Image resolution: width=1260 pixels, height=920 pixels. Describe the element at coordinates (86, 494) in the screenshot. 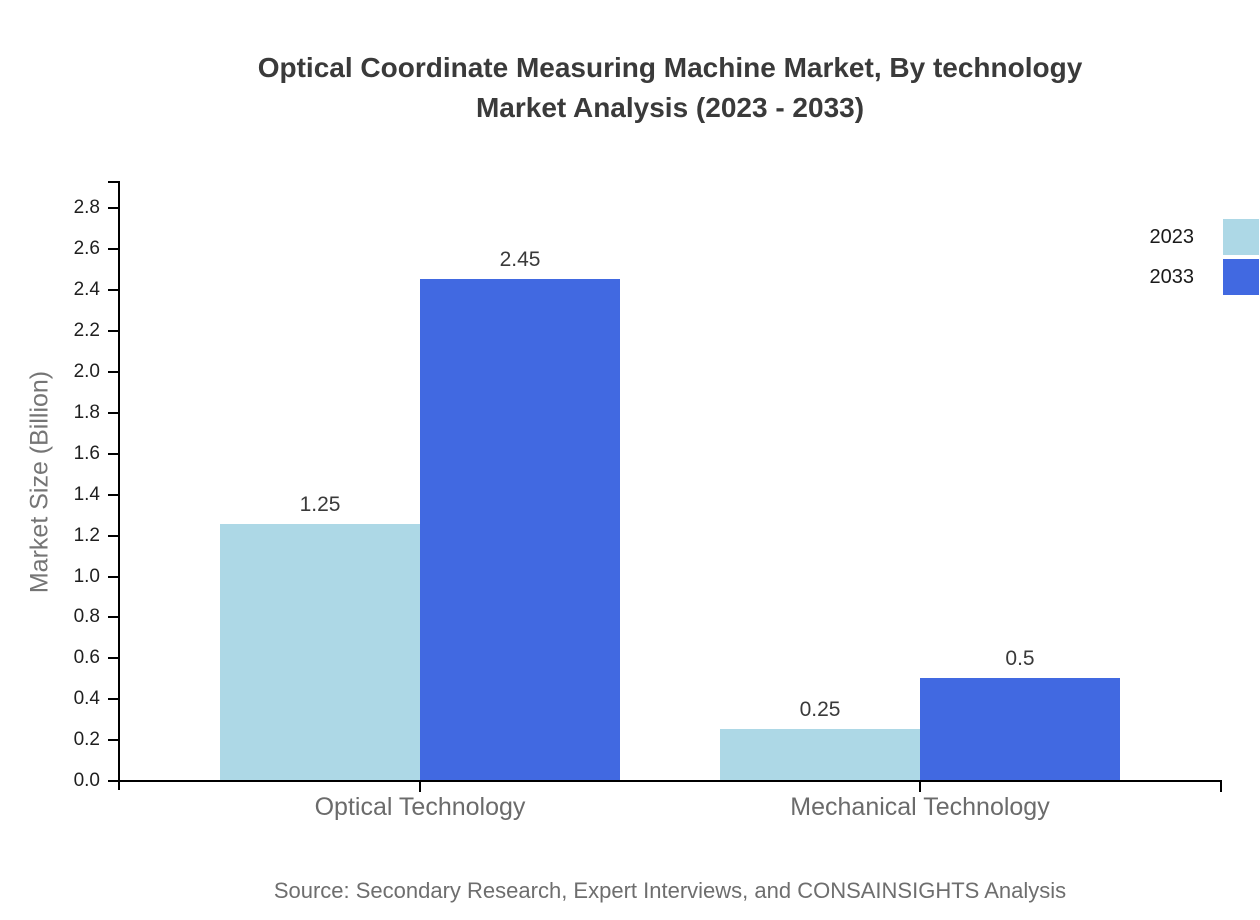

I see `y-axis-tick-label: 1.4` at that location.